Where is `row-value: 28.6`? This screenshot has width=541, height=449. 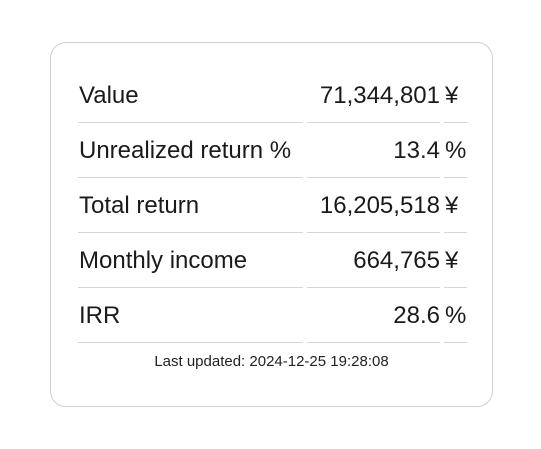 row-value: 28.6 is located at coordinates (373, 315).